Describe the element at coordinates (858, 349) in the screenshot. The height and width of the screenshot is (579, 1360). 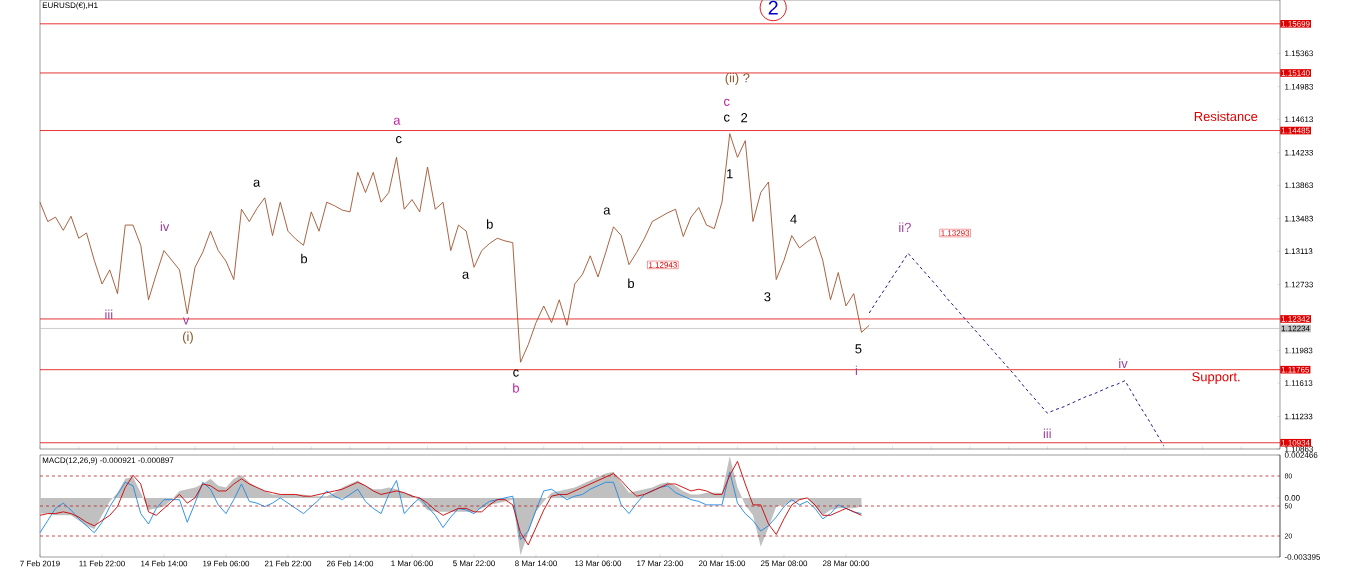
I see `annotation: 5` at that location.